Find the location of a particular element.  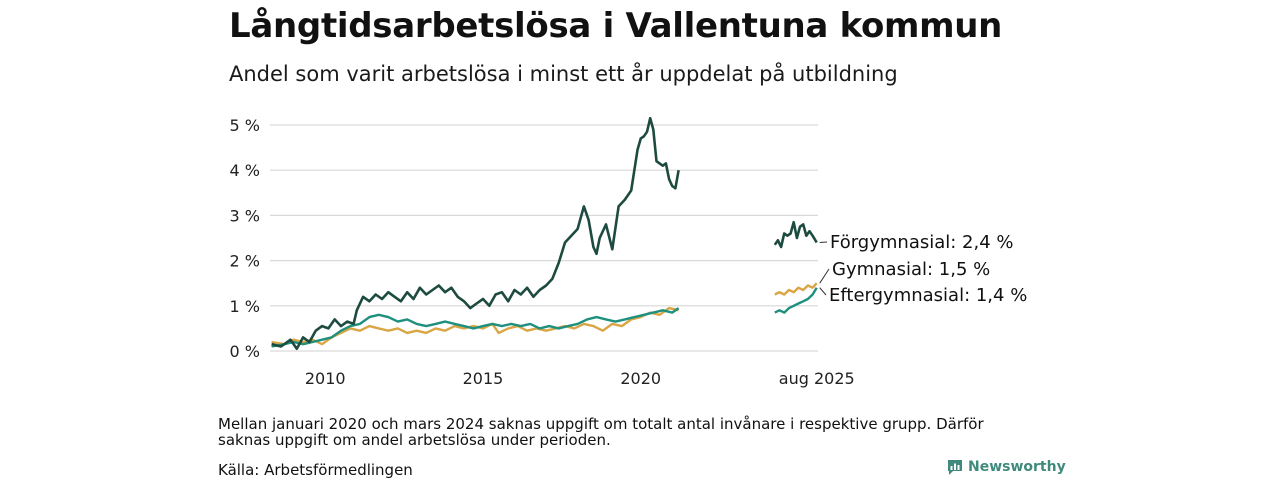

y-tick-label: 4 % is located at coordinates (245, 170).